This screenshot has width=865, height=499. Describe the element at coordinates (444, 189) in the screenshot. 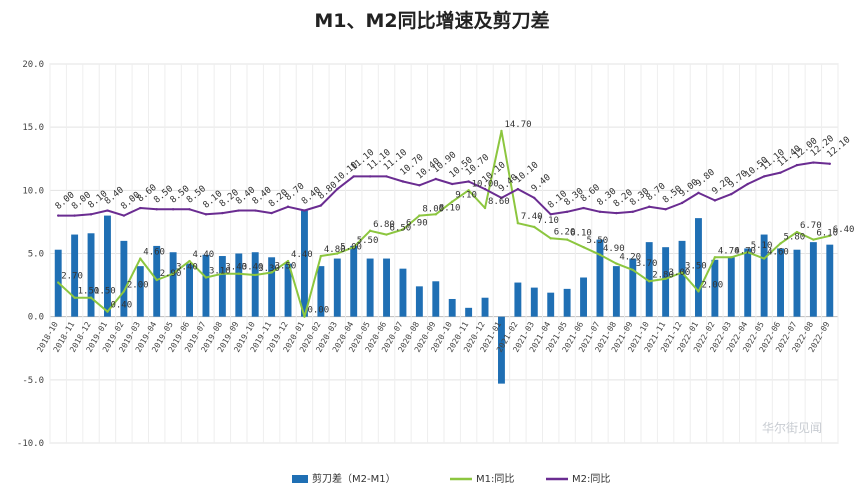

I see `line-m2-yoy` at that location.